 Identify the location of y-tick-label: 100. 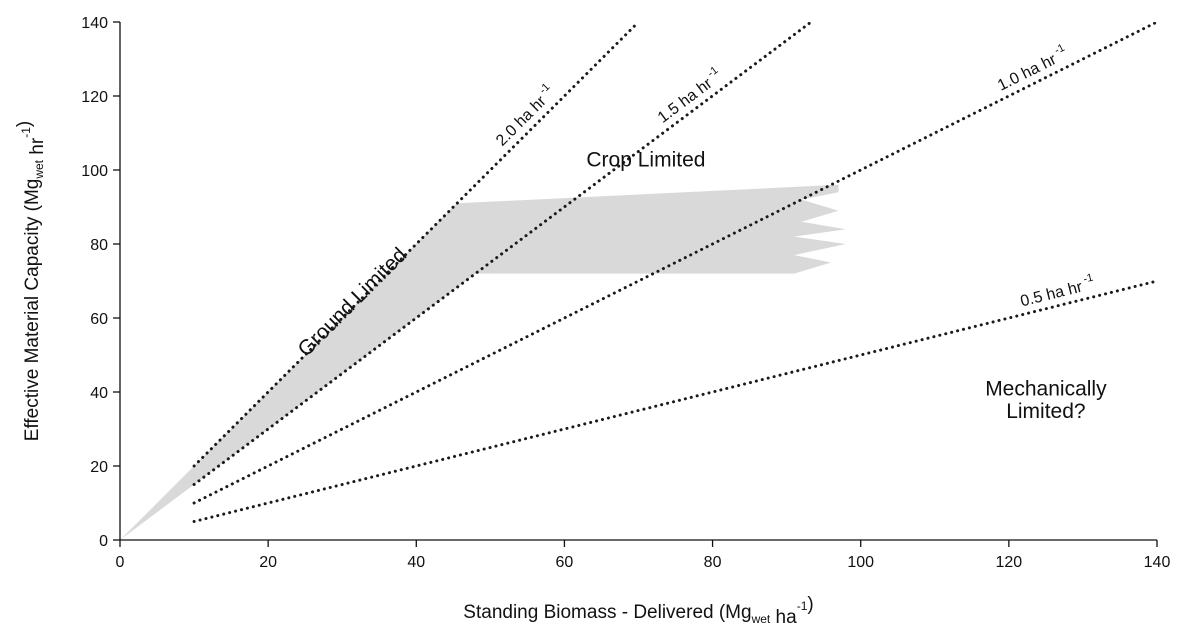
(94, 171).